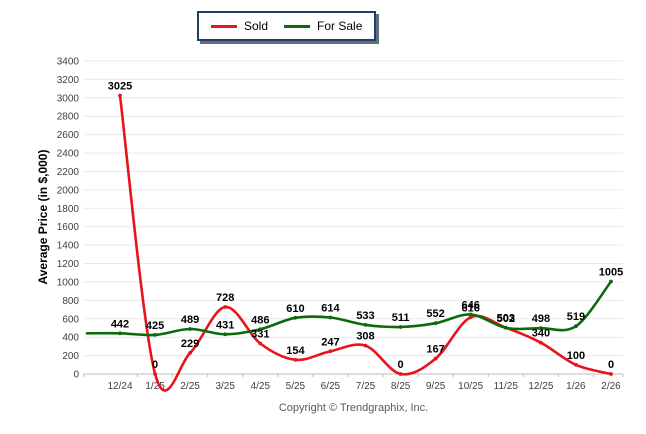  I want to click on data-label-for-sale: 425, so click(155, 326).